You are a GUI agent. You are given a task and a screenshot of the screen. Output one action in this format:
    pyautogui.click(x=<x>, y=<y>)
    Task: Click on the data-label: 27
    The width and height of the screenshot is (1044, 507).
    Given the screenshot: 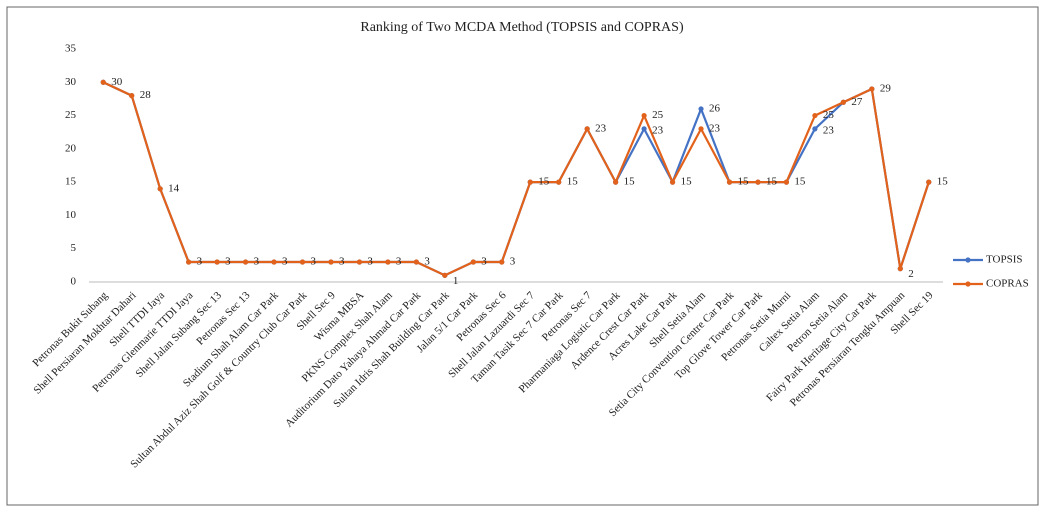 What is the action you would take?
    pyautogui.click(x=857, y=102)
    